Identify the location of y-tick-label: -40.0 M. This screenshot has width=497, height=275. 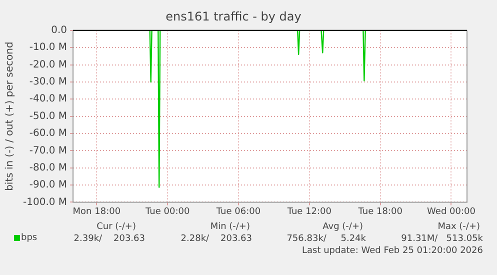
(48, 99).